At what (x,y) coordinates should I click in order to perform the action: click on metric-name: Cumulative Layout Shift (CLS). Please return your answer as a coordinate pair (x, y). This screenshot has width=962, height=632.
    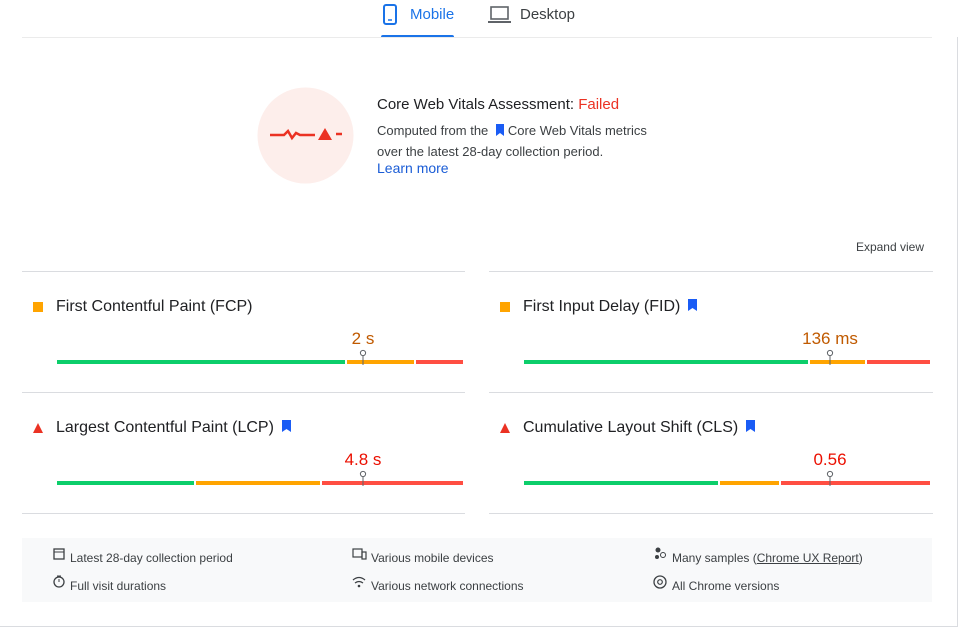
    Looking at the image, I should click on (639, 428).